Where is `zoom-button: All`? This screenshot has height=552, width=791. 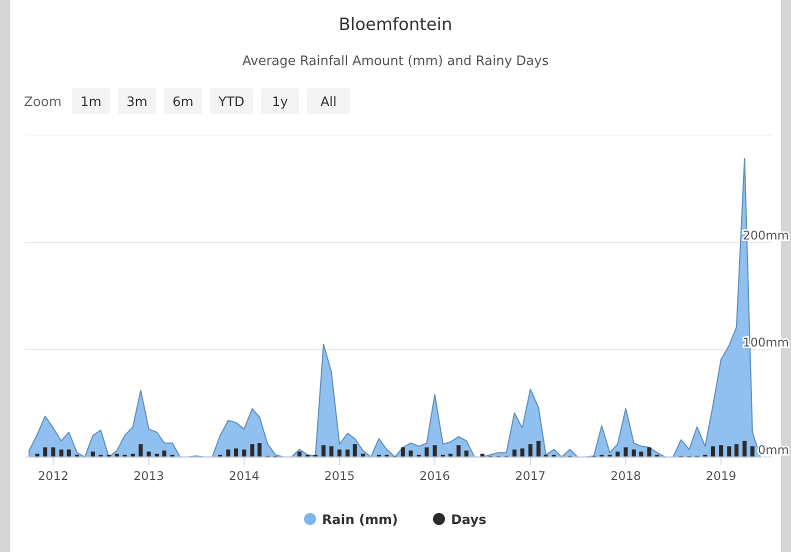
zoom-button: All is located at coordinates (328, 101).